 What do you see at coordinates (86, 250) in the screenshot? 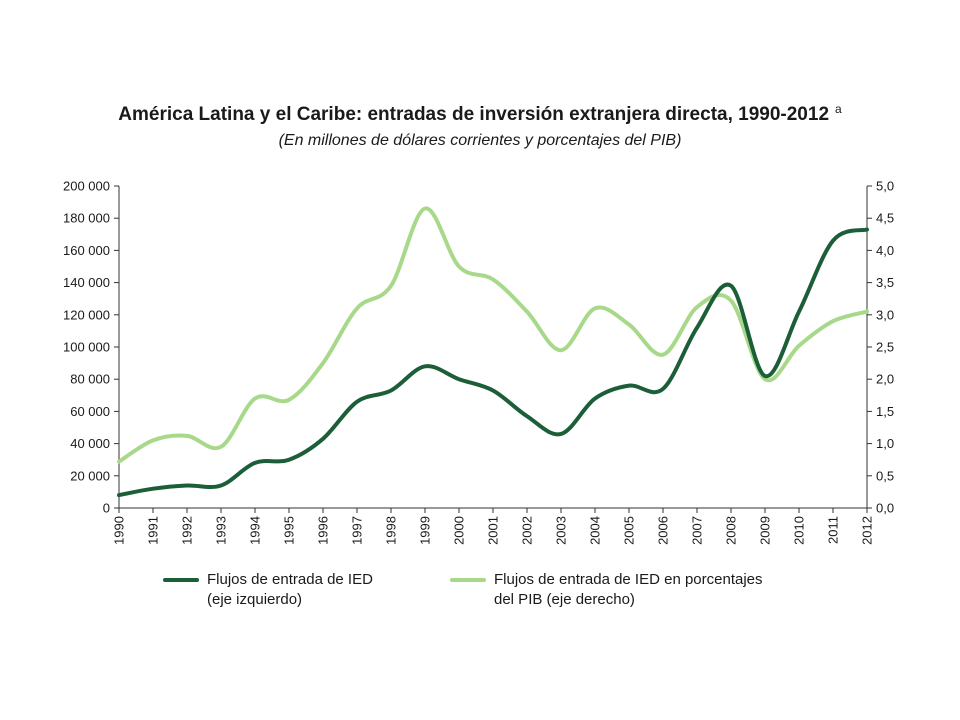
I see `left-y-tick-label: 160 000` at bounding box center [86, 250].